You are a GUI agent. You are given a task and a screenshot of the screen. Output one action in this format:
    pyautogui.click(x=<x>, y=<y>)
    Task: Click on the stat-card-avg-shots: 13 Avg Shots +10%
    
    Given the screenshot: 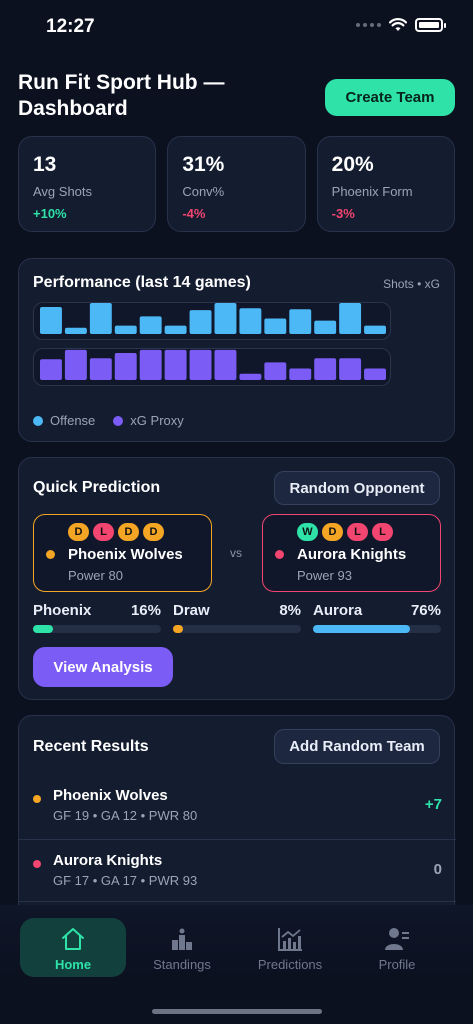 What is the action you would take?
    pyautogui.click(x=87, y=184)
    